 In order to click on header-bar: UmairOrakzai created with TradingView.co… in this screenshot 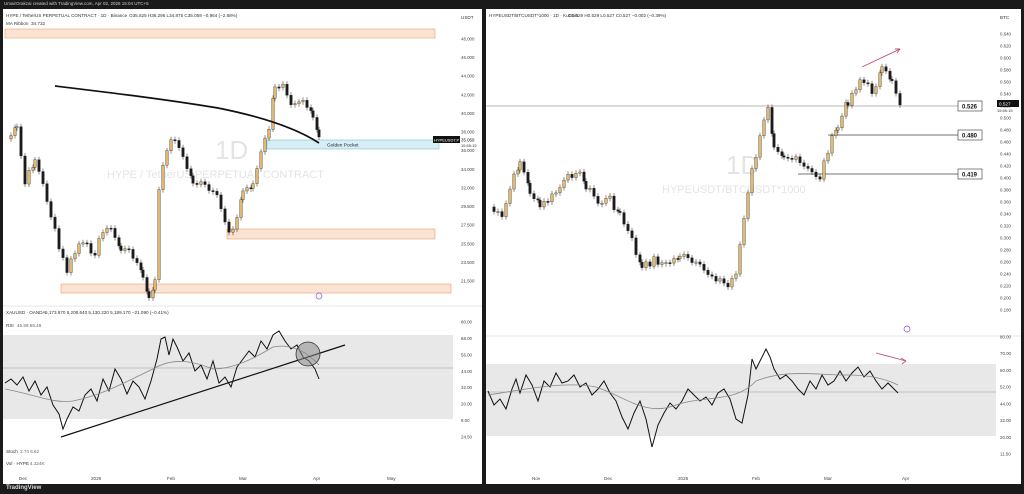, I will do `click(512, 4)`.